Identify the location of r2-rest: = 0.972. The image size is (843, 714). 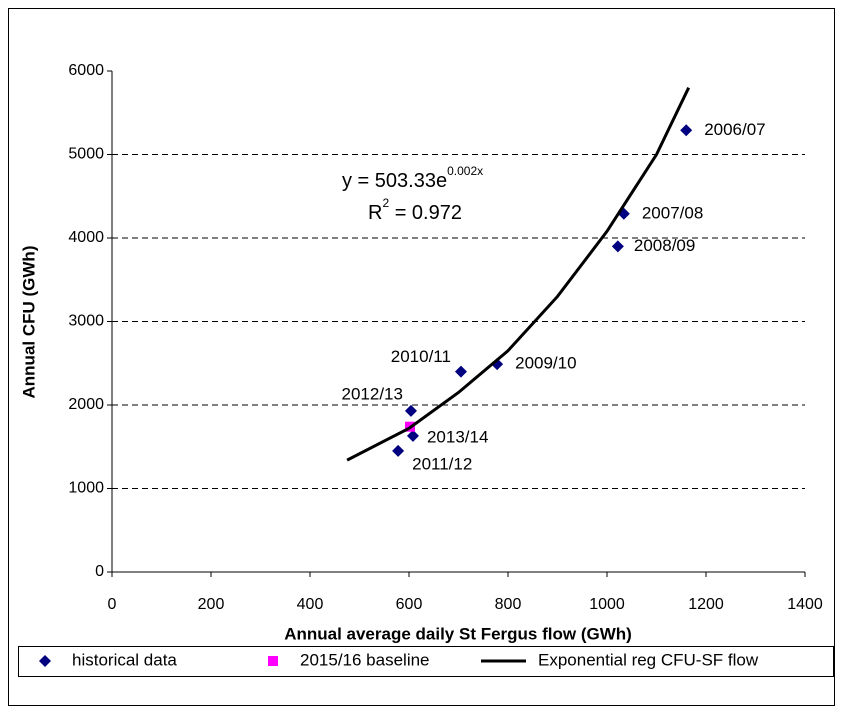
(425, 213).